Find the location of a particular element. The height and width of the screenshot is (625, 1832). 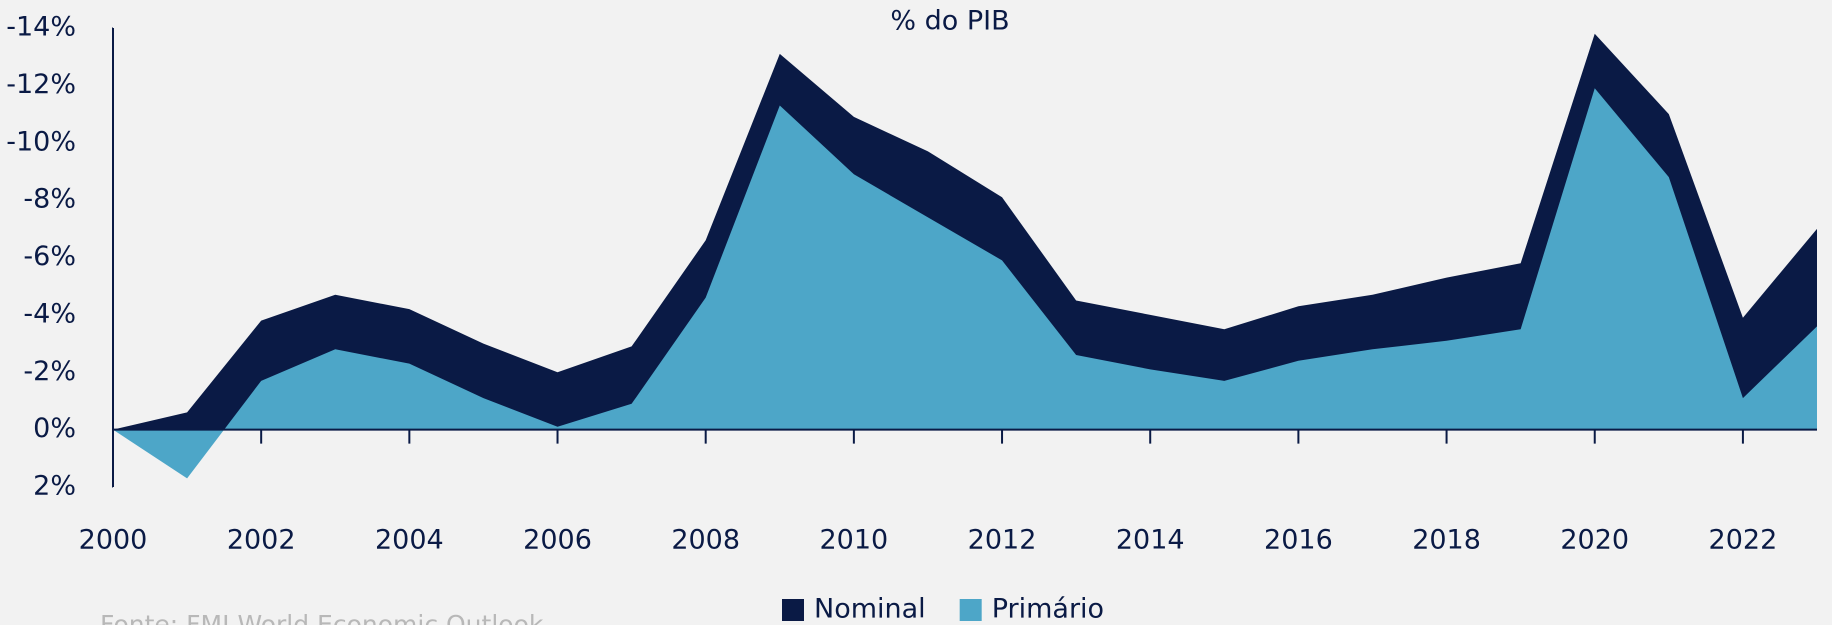

x-tick-label: 2004 is located at coordinates (409, 540).